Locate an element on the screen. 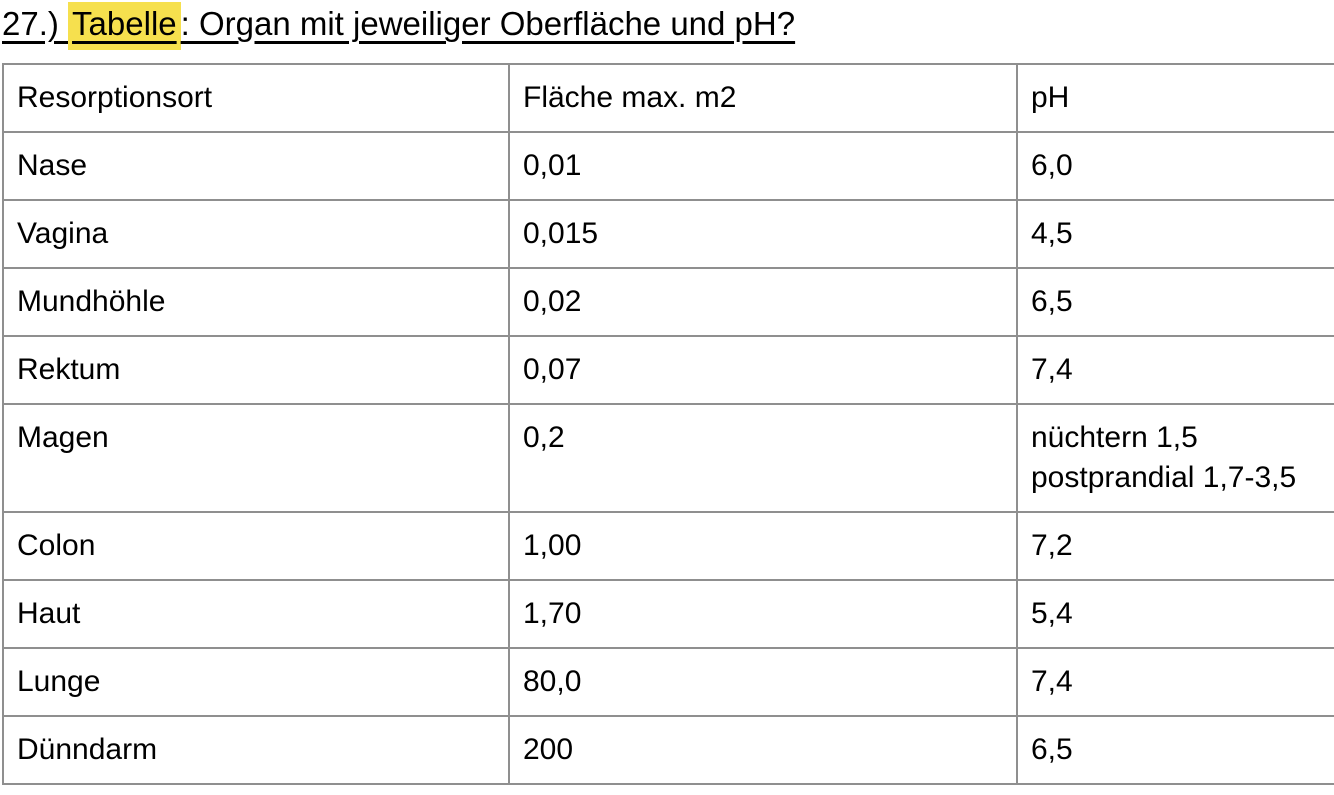  table-cell: nüchtern 1,5 postprandial 1,7-3,5 is located at coordinates (1175, 458).